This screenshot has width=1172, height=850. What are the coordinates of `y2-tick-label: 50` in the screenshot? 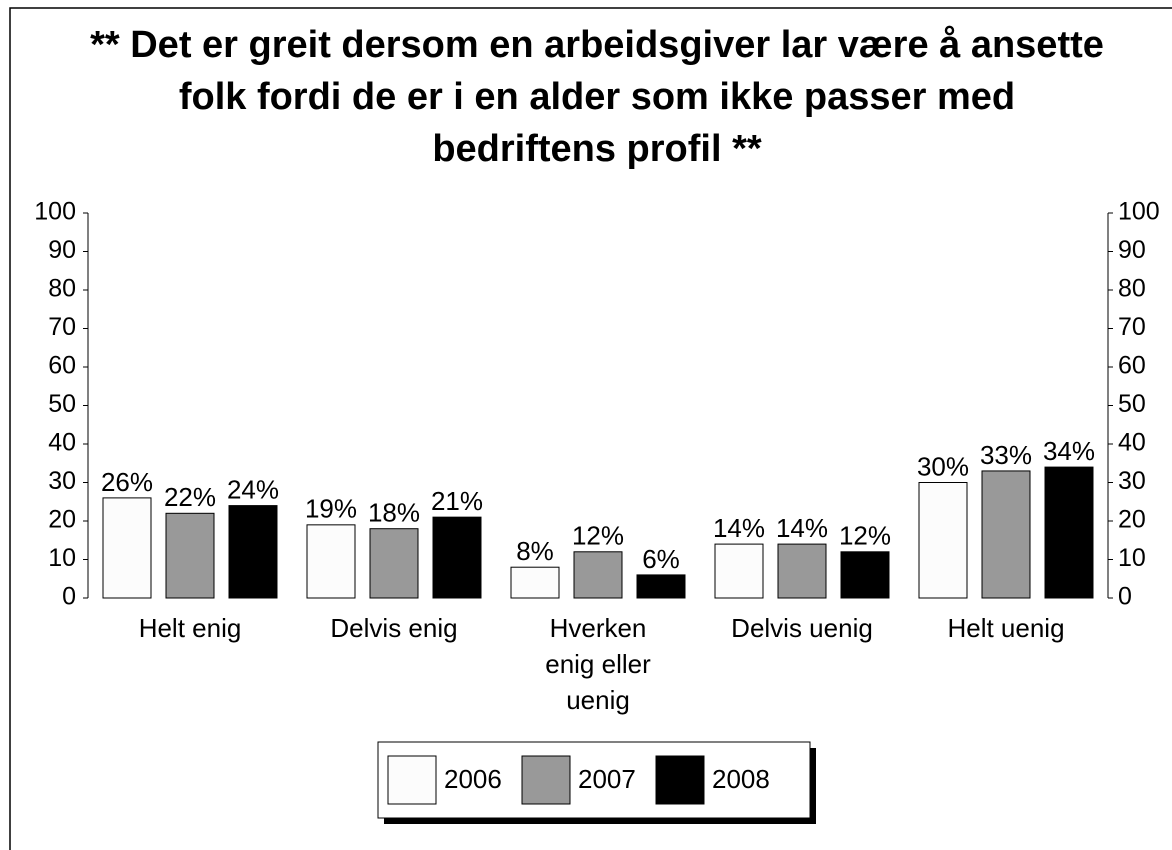 It's located at (1132, 404).